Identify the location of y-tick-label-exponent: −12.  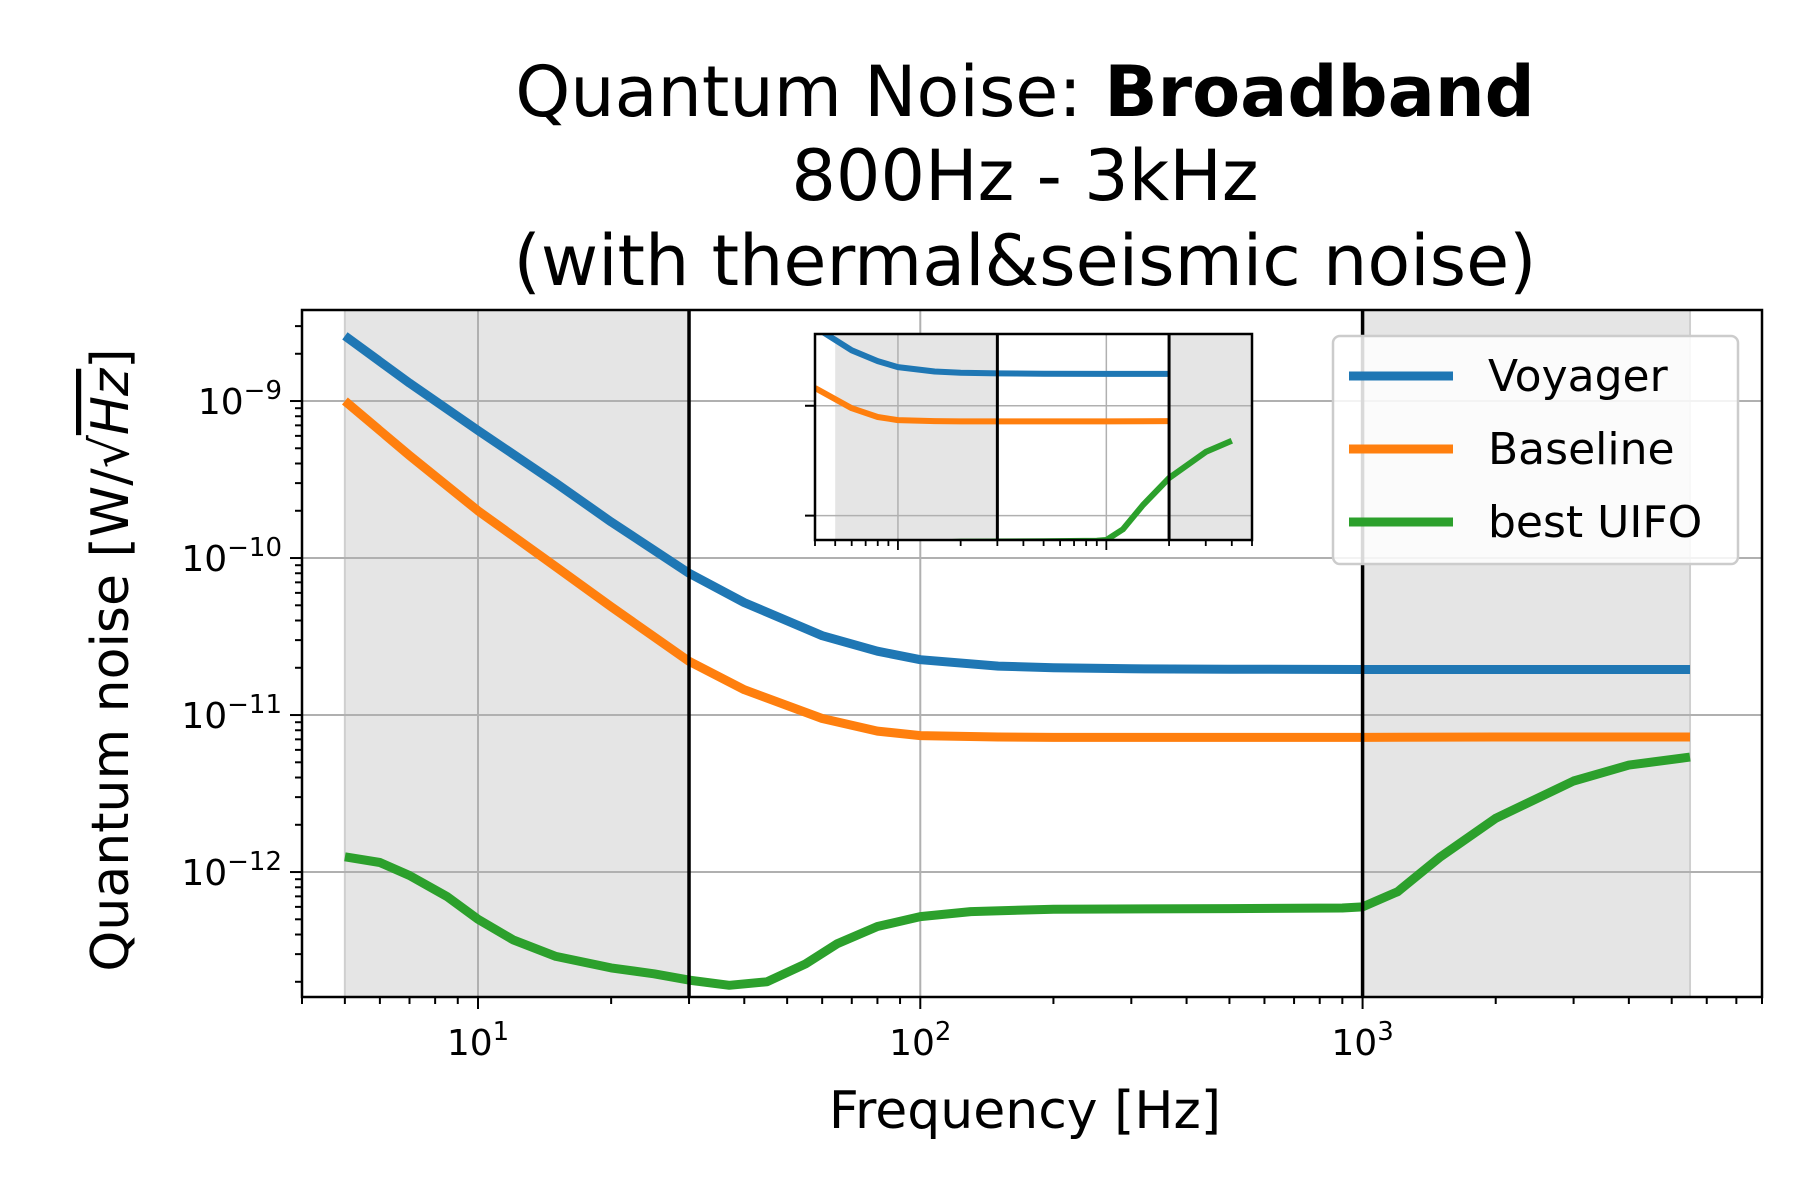
(254, 862).